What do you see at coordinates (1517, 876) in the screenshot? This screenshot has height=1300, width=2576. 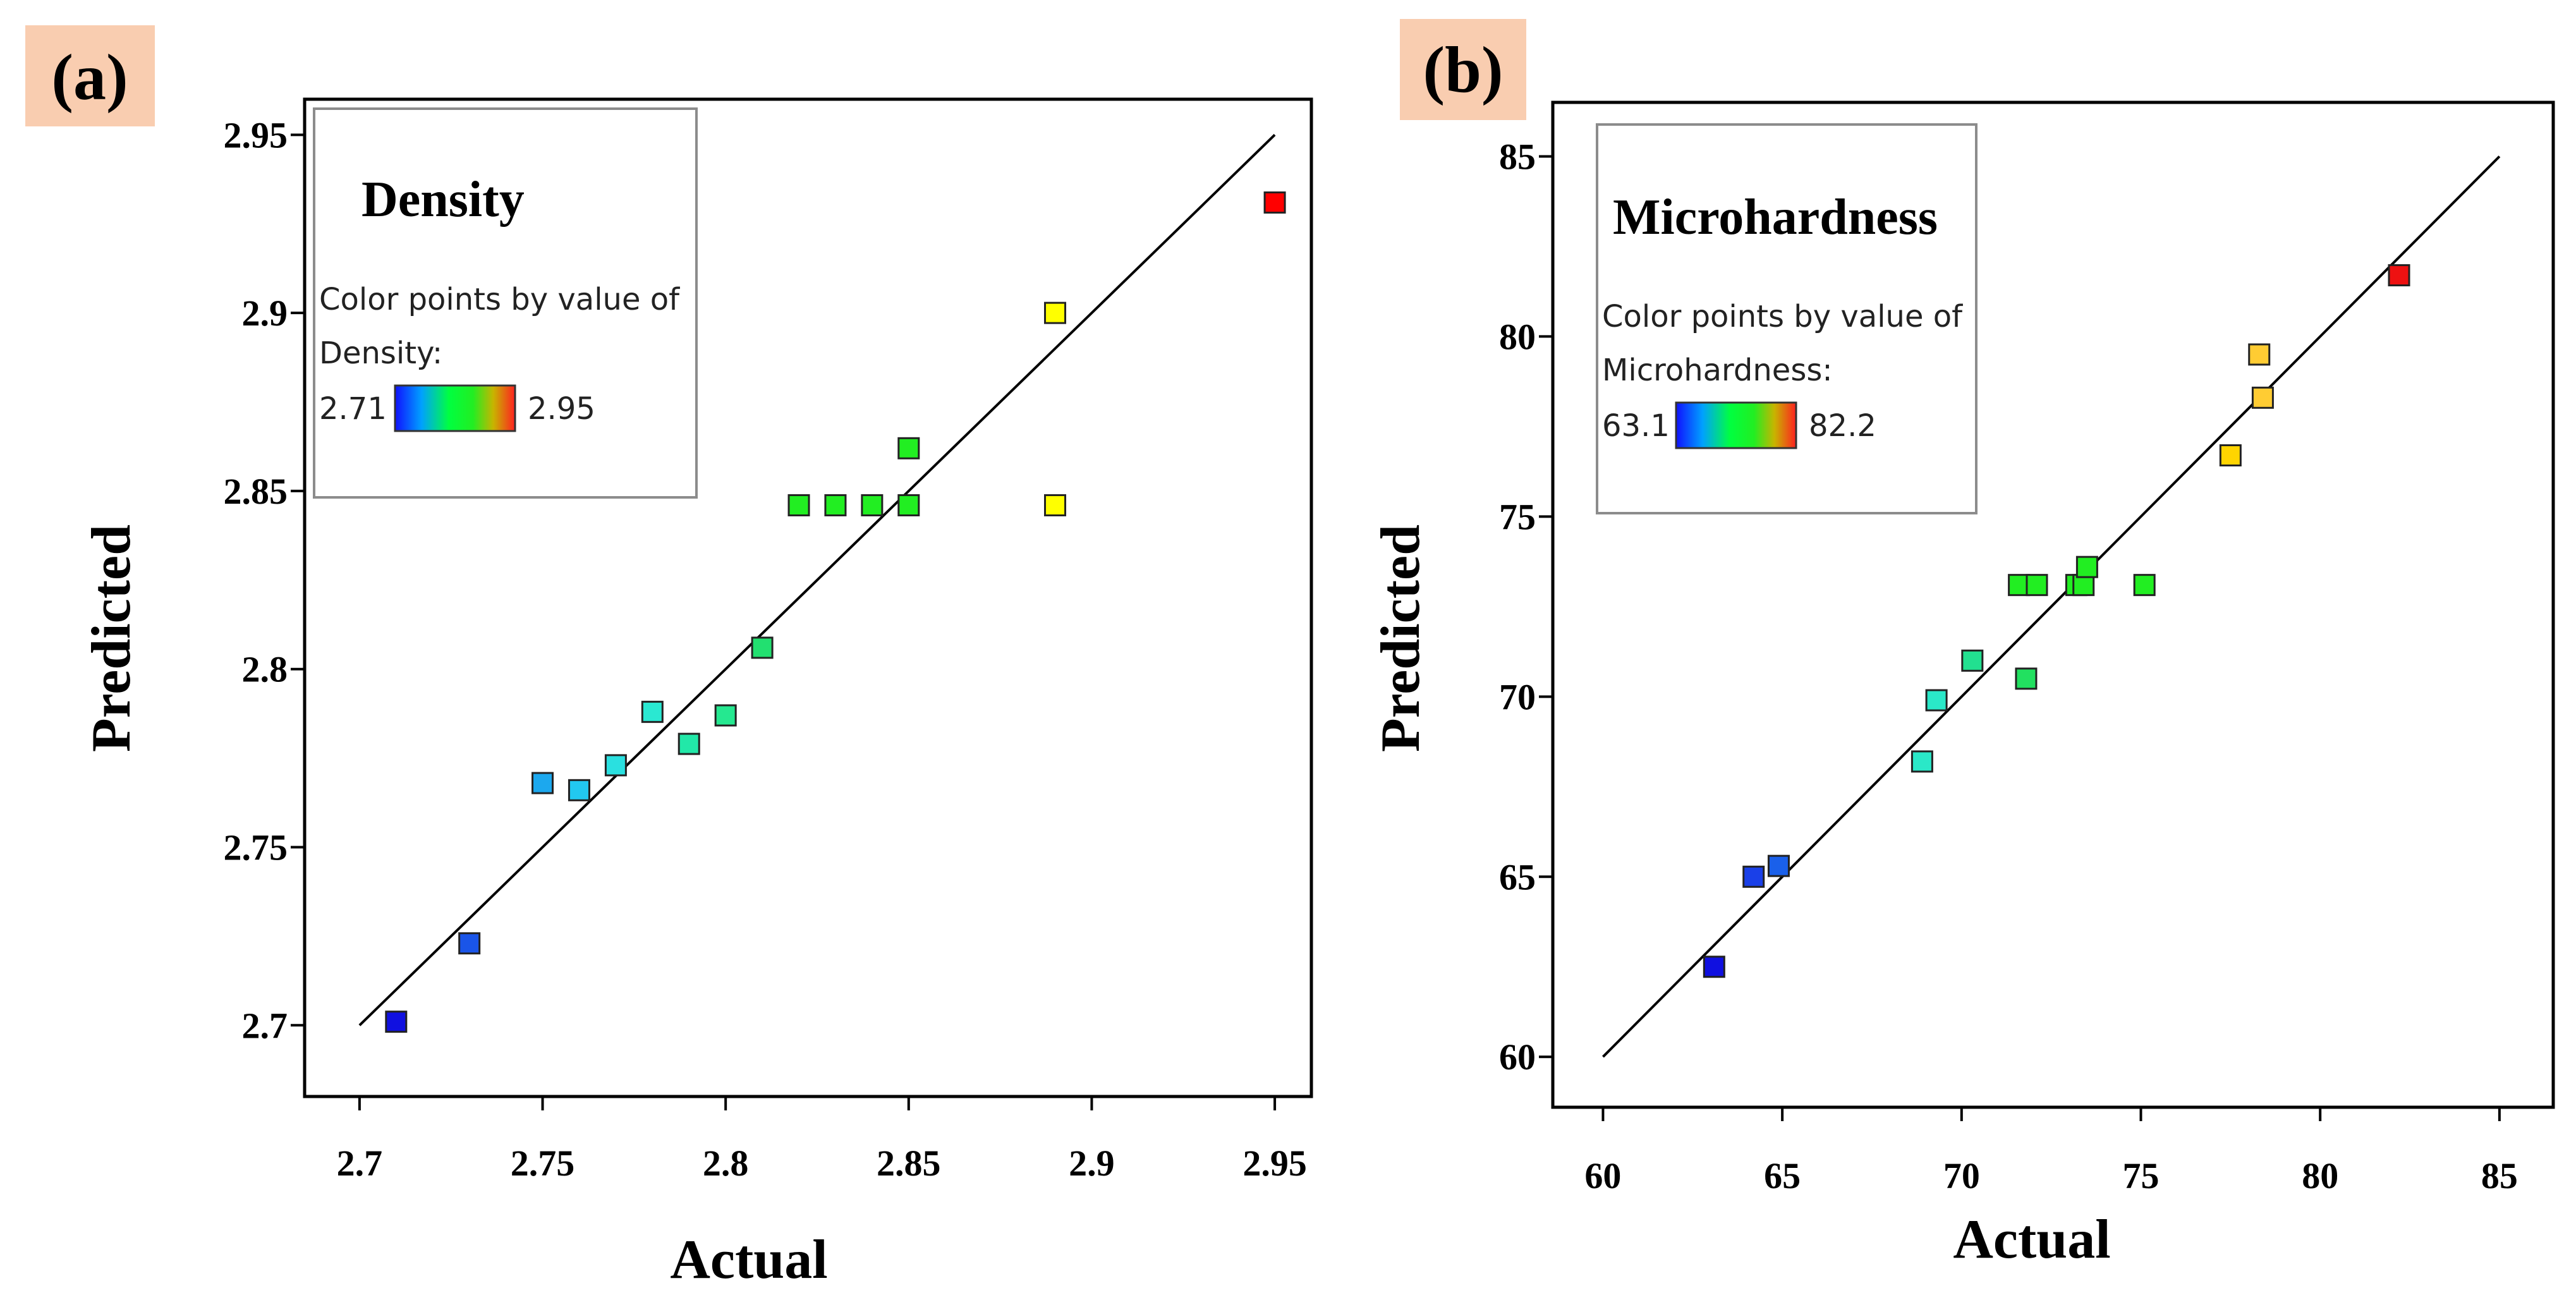 I see `y-tick-label: 65` at bounding box center [1517, 876].